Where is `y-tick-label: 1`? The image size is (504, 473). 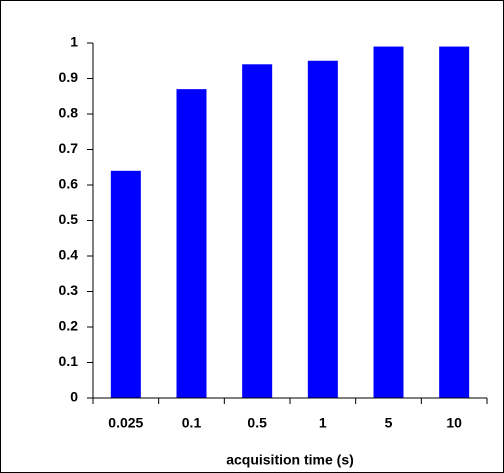 y-tick-label: 1 is located at coordinates (74, 42).